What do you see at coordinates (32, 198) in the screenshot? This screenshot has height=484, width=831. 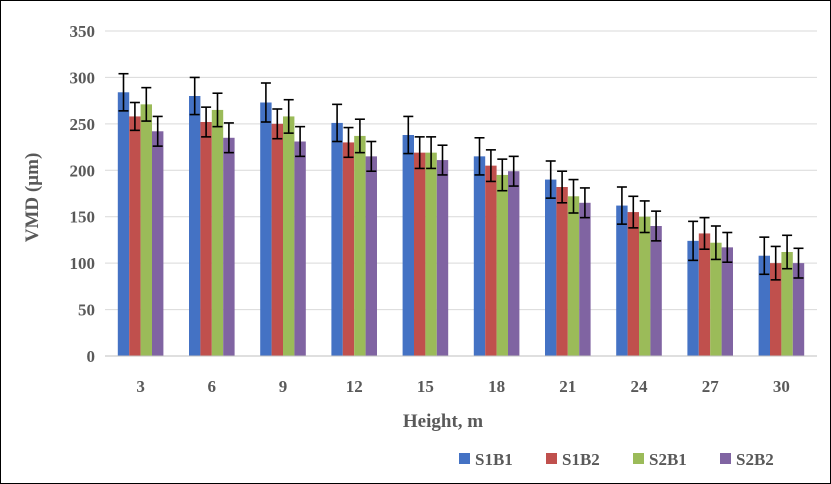 I see `y-axis-title: VMD (µm)` at bounding box center [32, 198].